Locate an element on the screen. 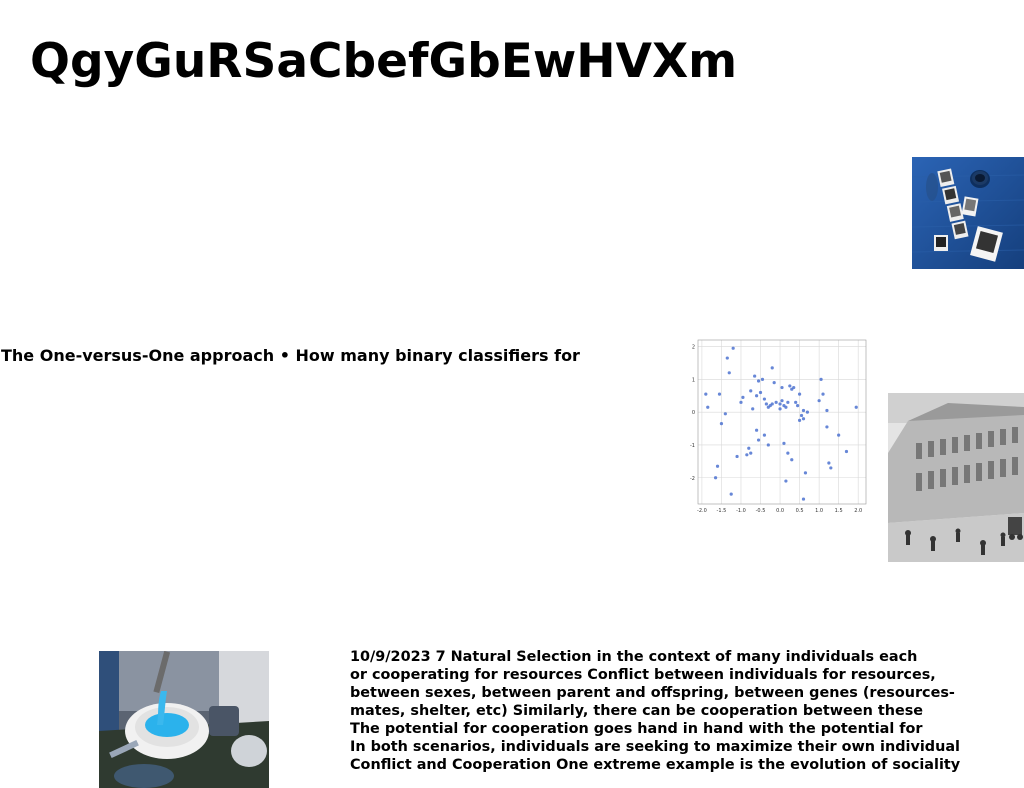 The width and height of the screenshot is (1024, 788). y-tick-label: 0 is located at coordinates (693, 413).